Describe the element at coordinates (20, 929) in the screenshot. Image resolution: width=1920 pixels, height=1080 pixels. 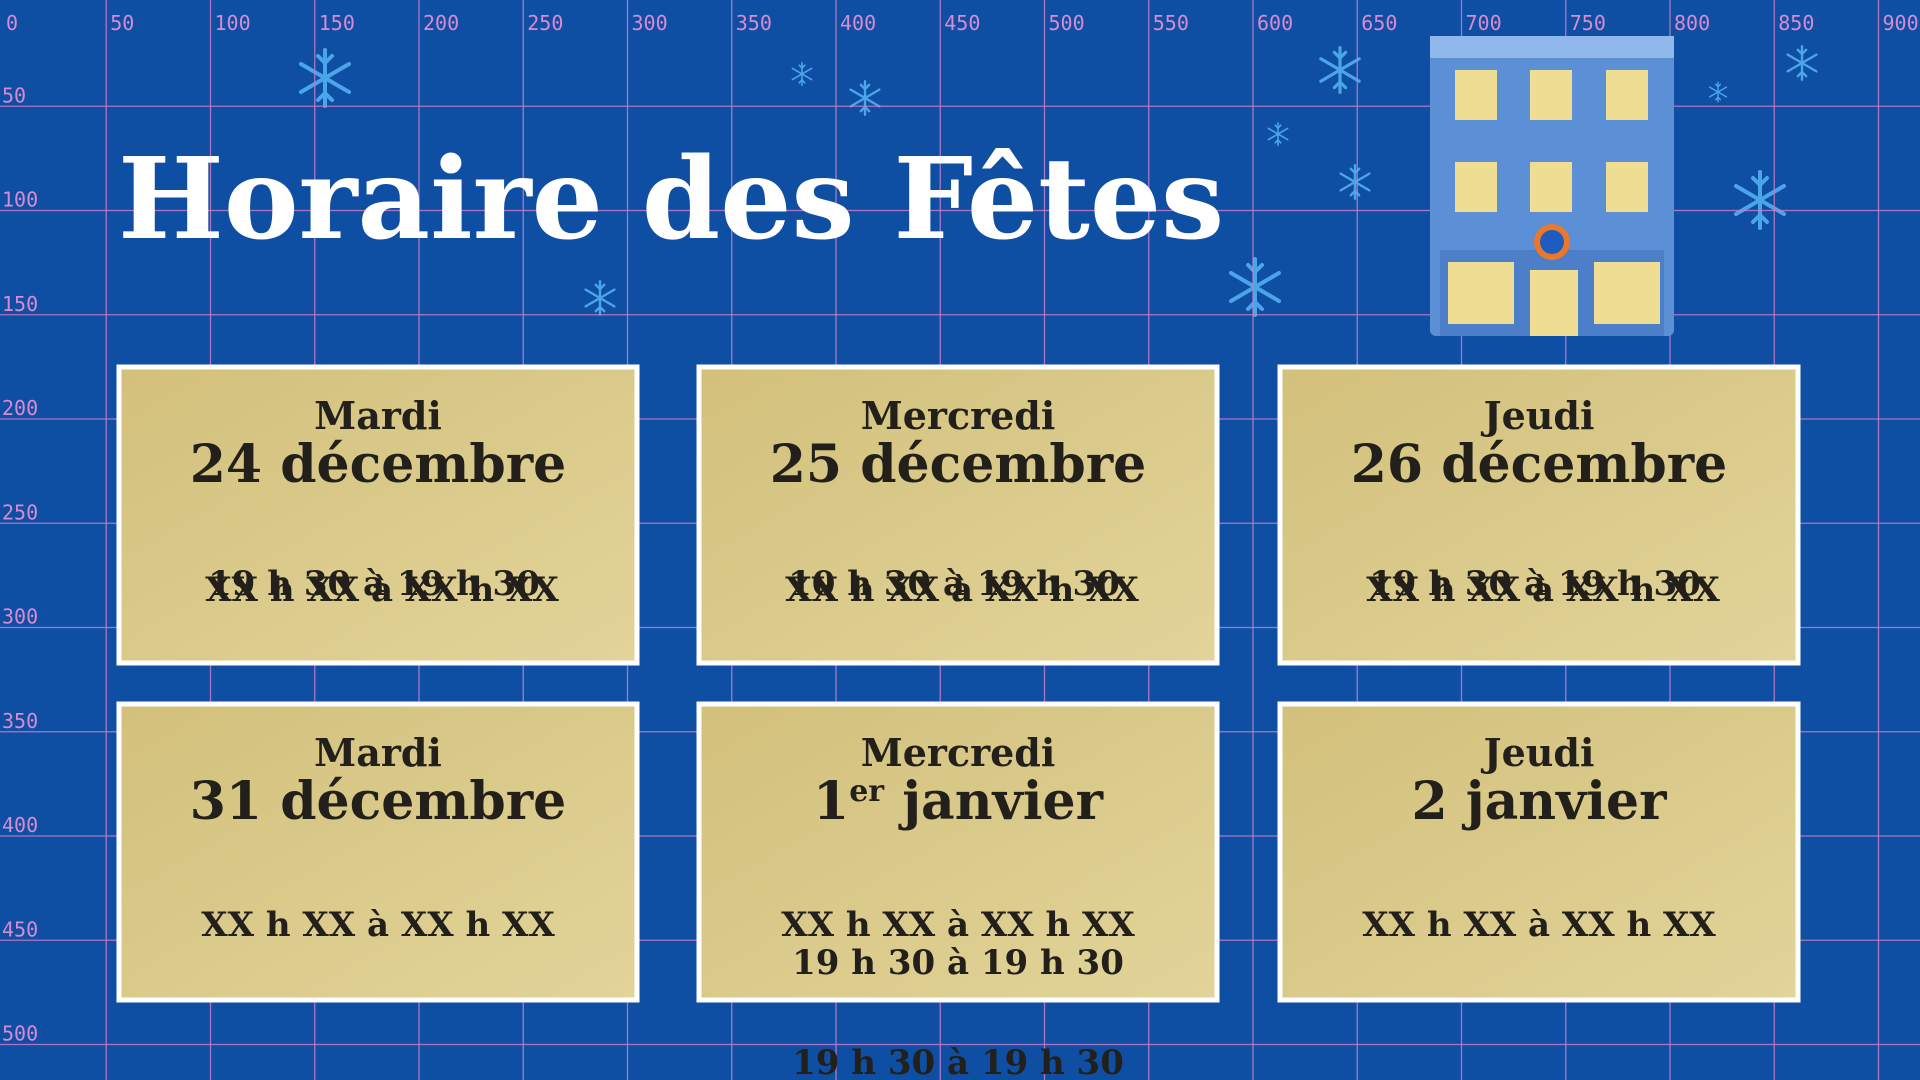
I see `ruler-y-label: 450` at that location.